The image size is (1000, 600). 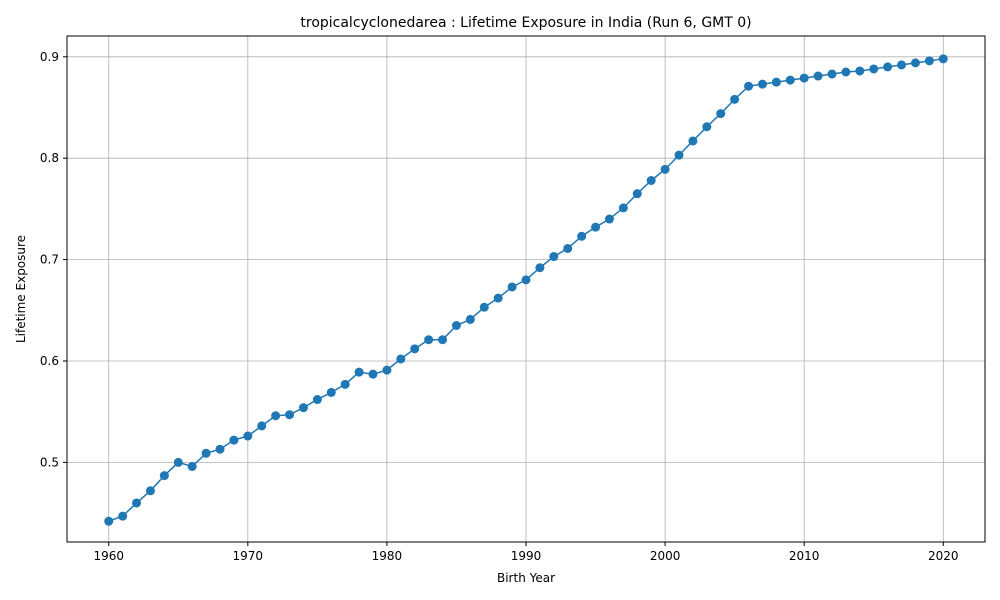 What do you see at coordinates (49, 260) in the screenshot?
I see `y-tick-label: 0.7` at bounding box center [49, 260].